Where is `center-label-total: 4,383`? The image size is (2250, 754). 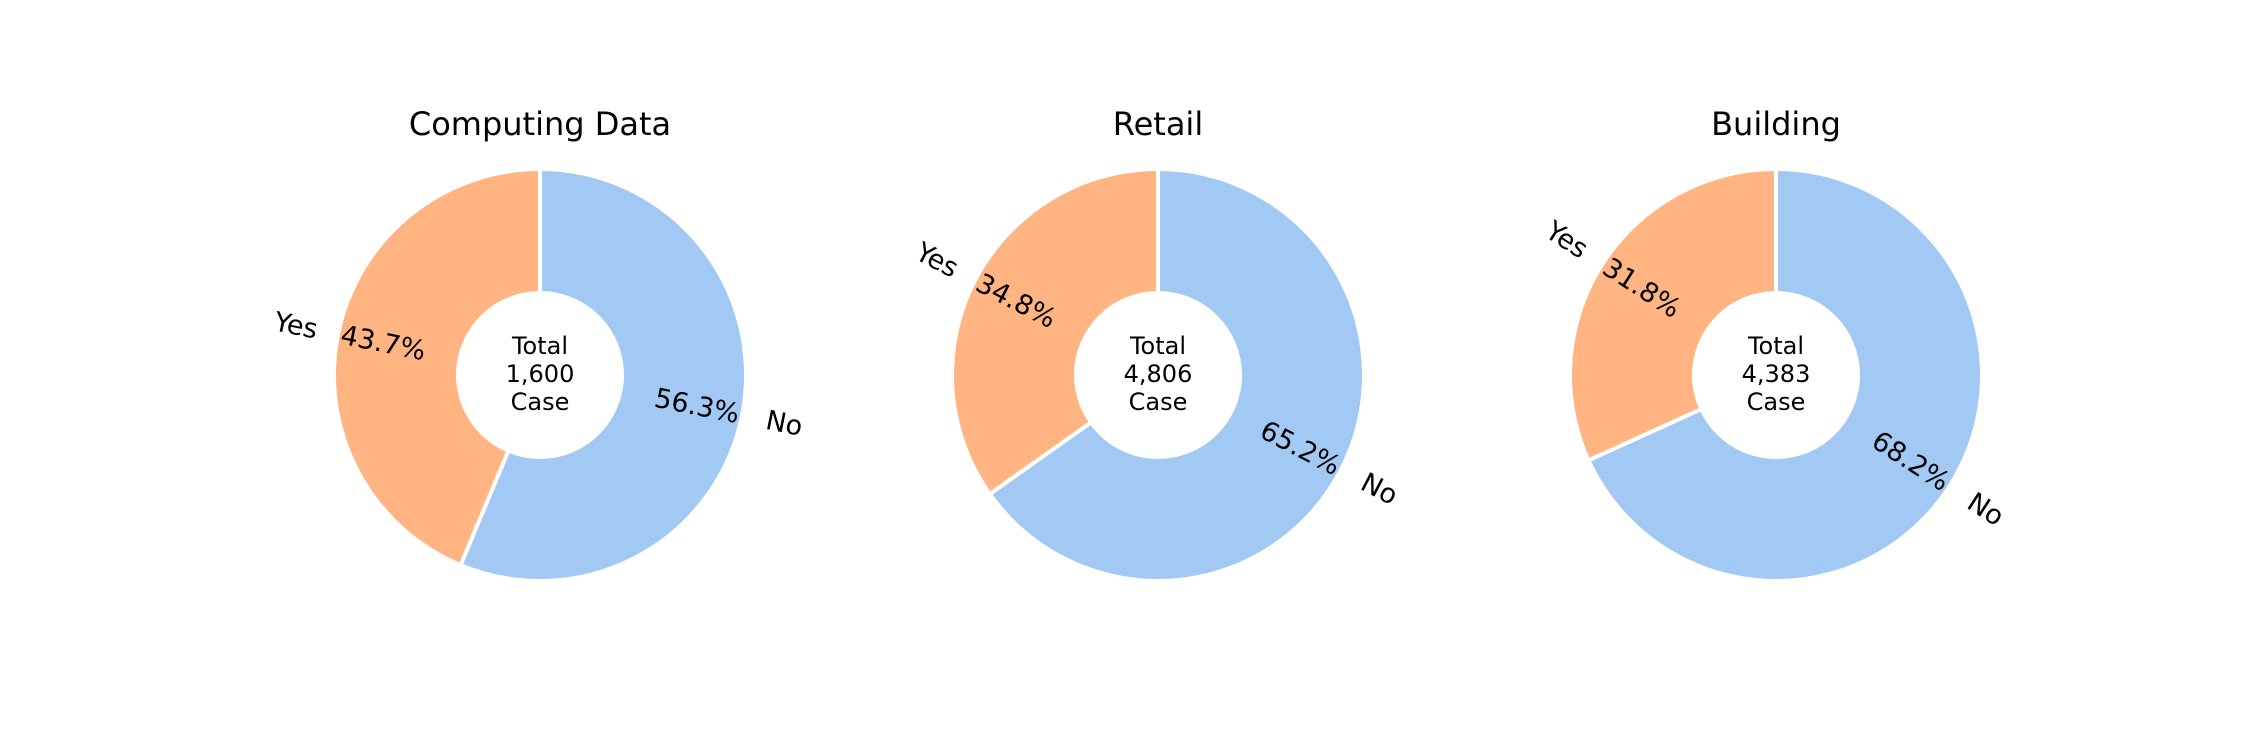
center-label-total: 4,383 is located at coordinates (1776, 374).